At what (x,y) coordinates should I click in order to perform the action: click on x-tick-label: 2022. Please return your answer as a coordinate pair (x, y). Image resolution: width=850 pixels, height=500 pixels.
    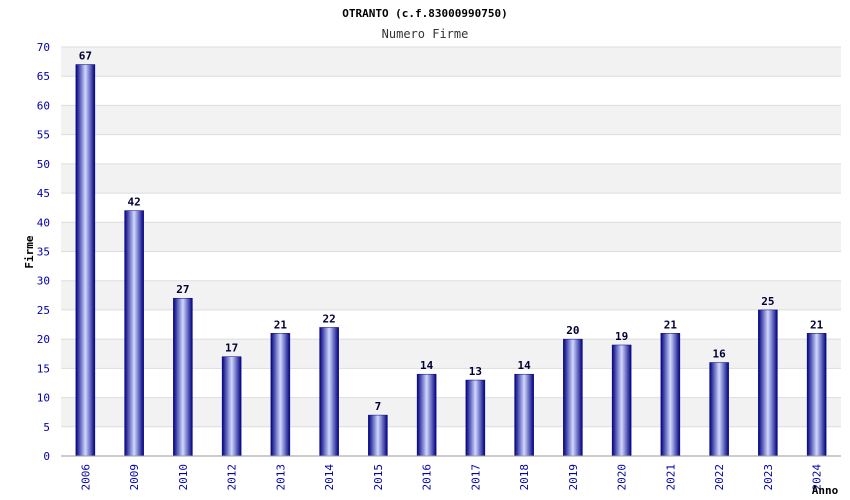
    Looking at the image, I should click on (719, 477).